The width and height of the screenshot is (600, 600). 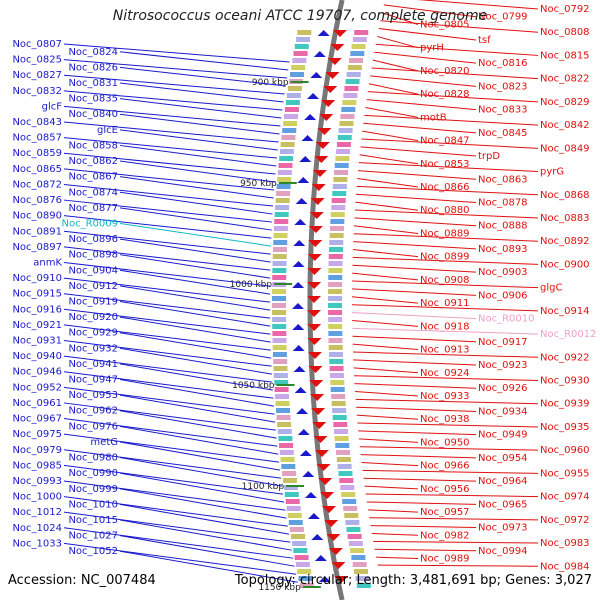 What do you see at coordinates (565, 79) in the screenshot?
I see `gene-label-reverse: Noc_0822` at bounding box center [565, 79].